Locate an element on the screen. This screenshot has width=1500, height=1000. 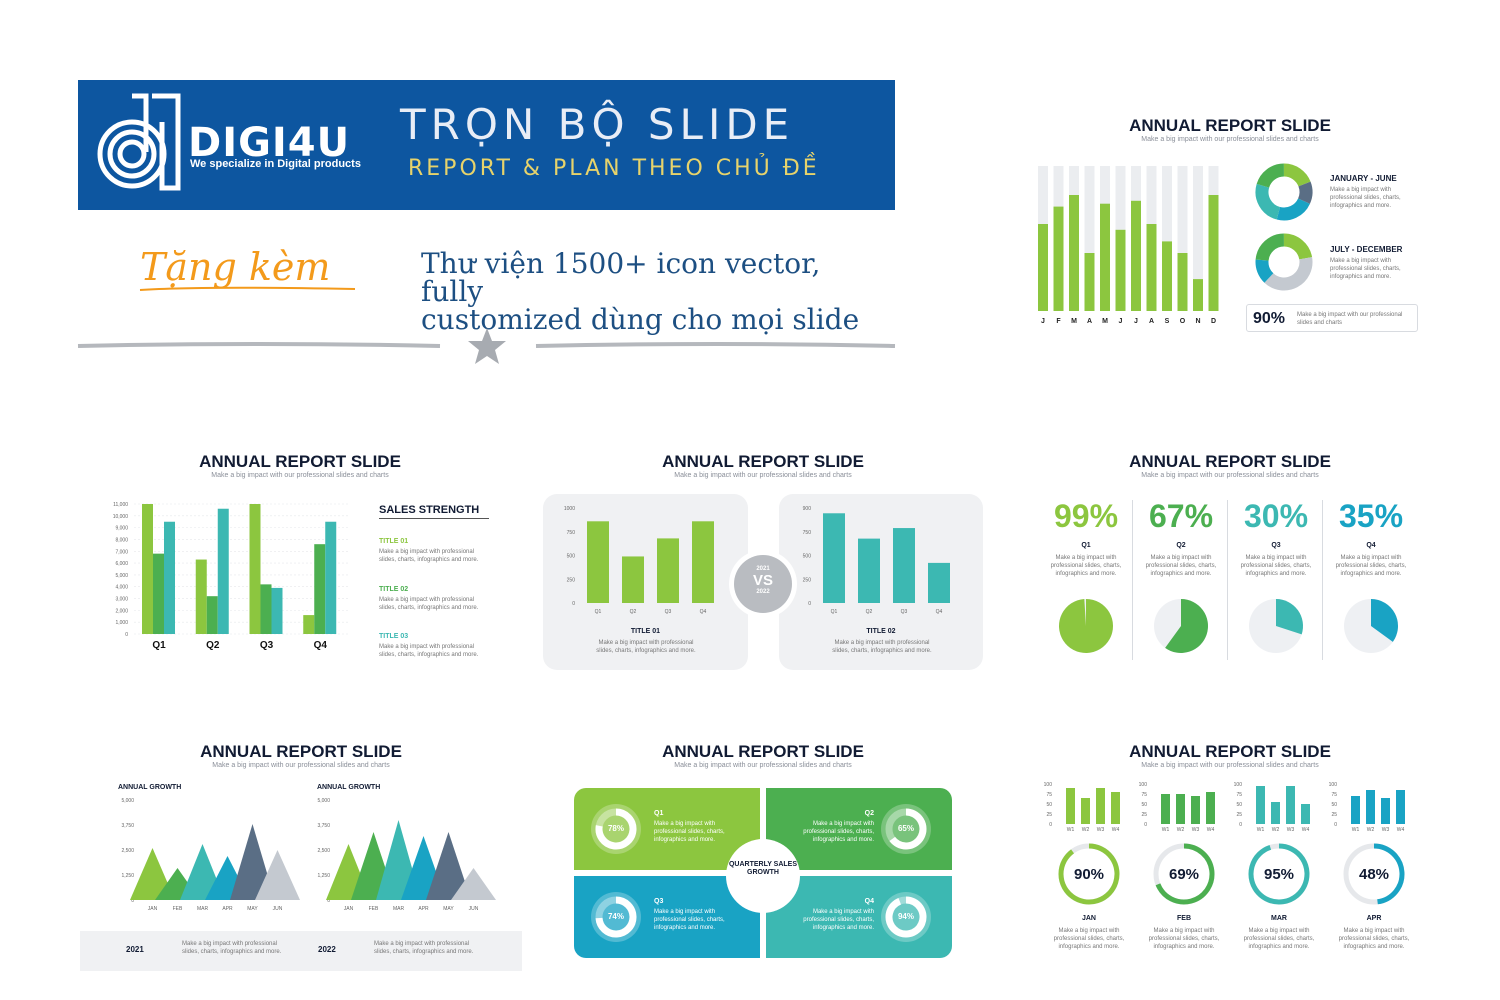
slide-5-right-area-chart: 0 1,250 2,500 3,750 5,000 JAN FEB MAR APR MAY JUN is located at coordinates (406, 855).